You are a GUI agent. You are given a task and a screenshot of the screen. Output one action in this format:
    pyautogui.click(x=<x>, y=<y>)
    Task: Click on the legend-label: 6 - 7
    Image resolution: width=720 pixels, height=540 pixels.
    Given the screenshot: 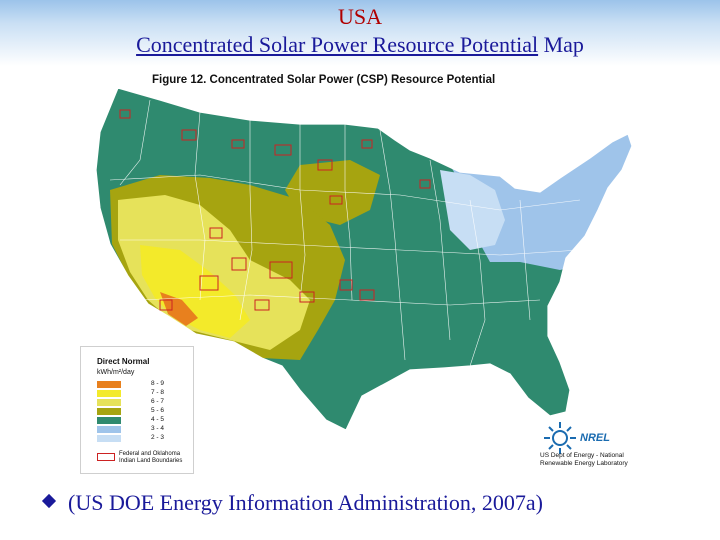 What is the action you would take?
    pyautogui.click(x=158, y=401)
    